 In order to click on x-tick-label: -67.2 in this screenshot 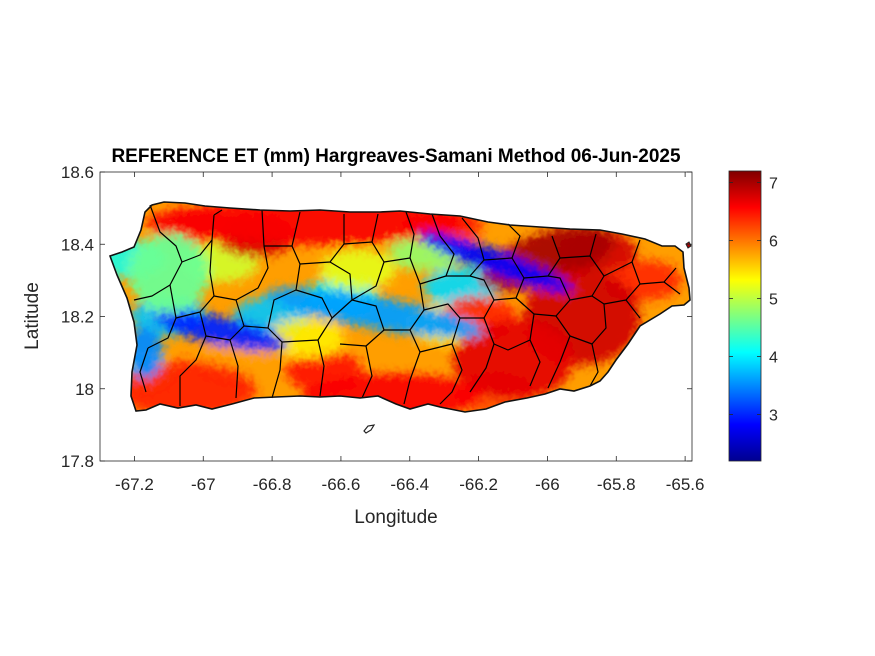, I will do `click(134, 484)`.